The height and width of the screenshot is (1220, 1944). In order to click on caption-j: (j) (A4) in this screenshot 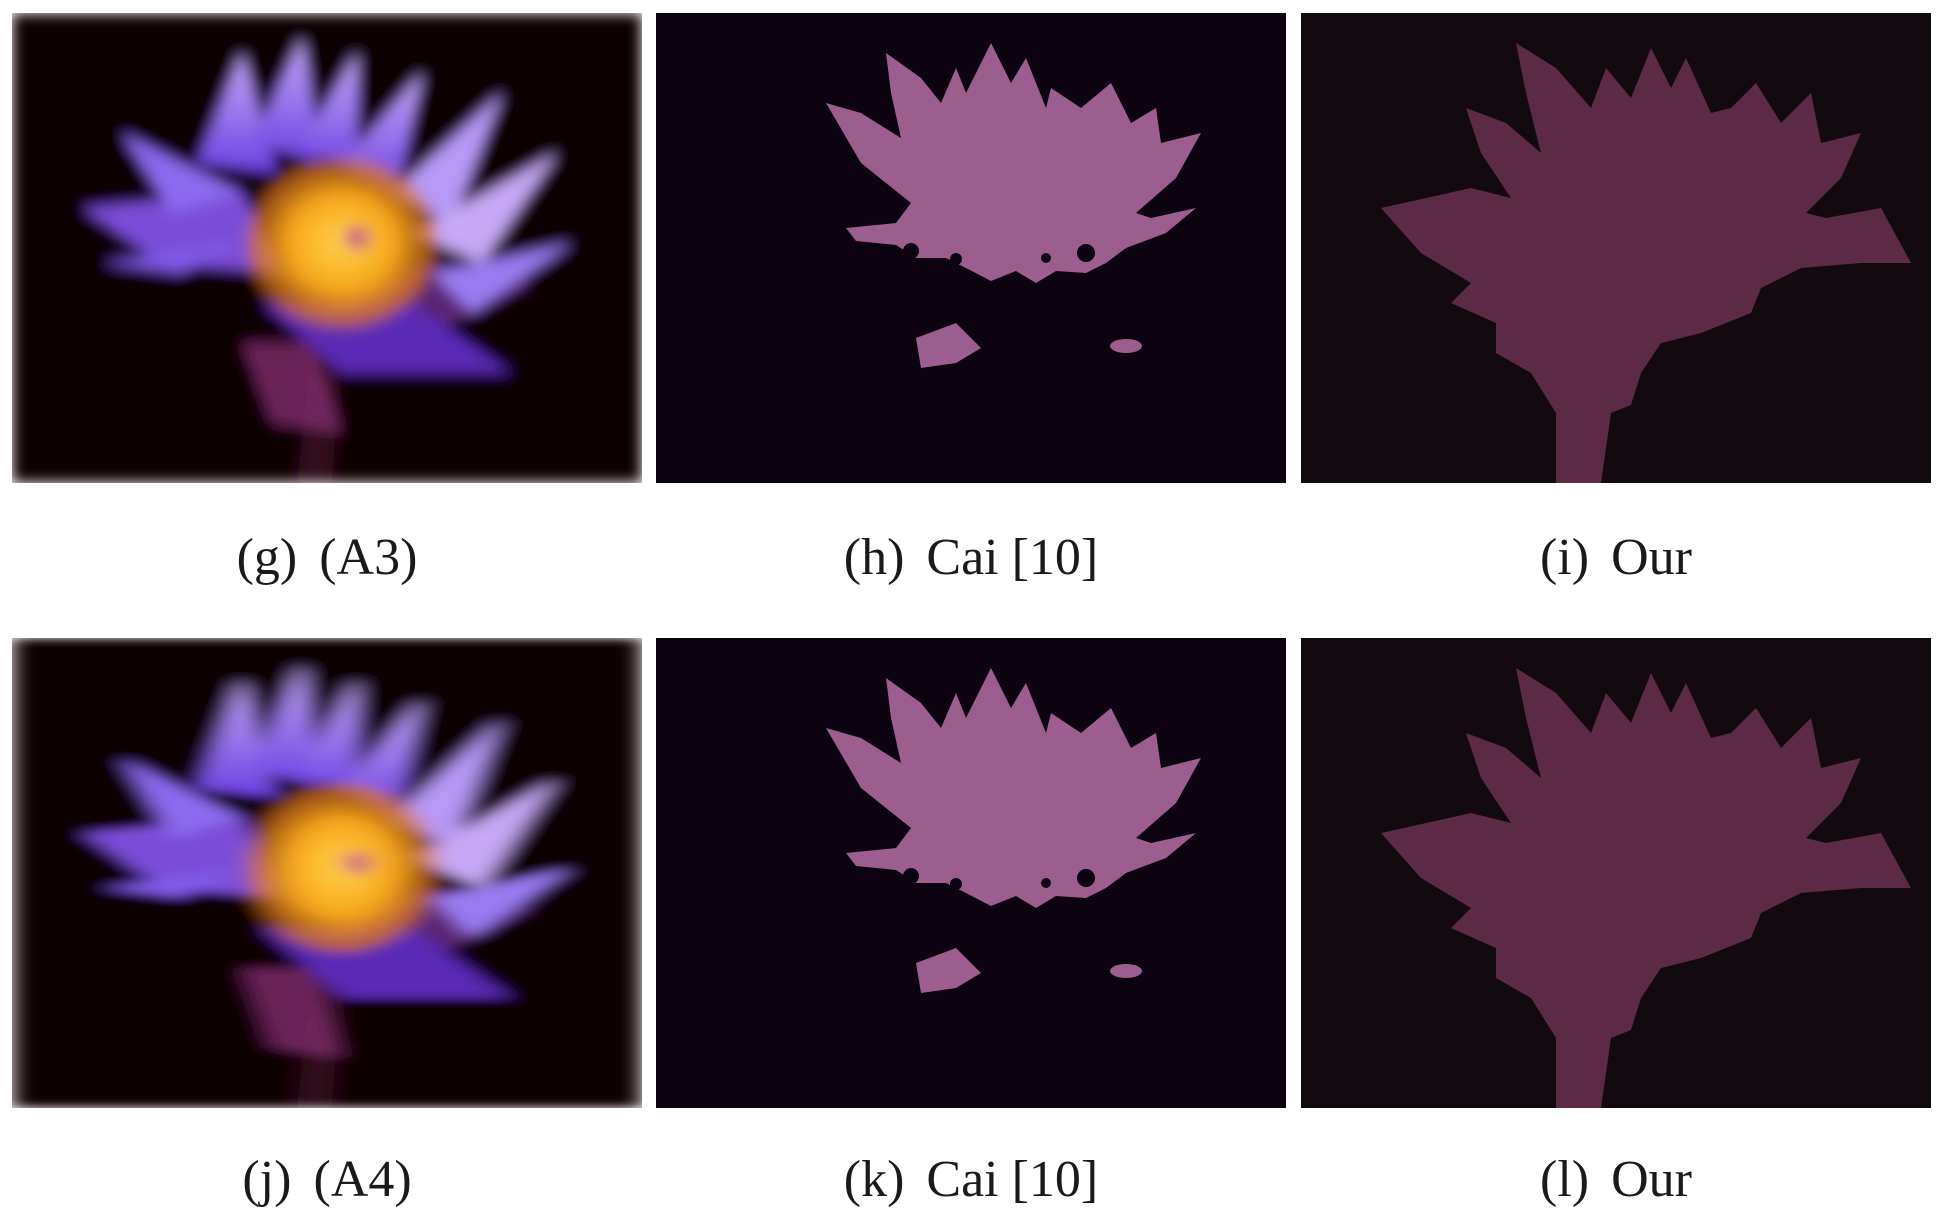, I will do `click(327, 1180)`.